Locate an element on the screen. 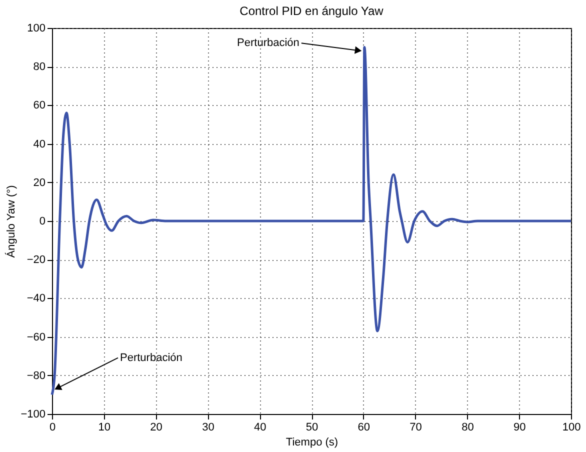 Image resolution: width=586 pixels, height=452 pixels. y-tick-label: 80 is located at coordinates (39, 67).